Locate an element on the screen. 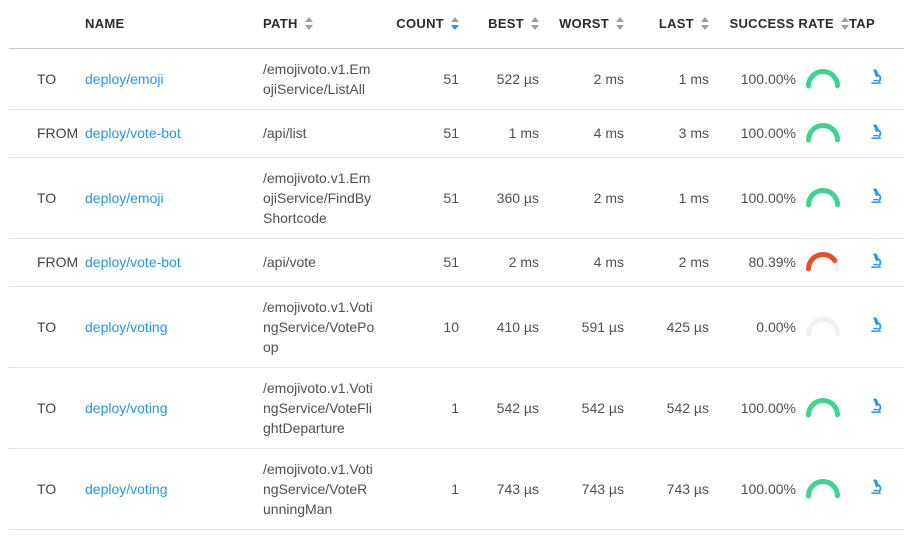  worst-cell: 591 µs is located at coordinates (581, 327).